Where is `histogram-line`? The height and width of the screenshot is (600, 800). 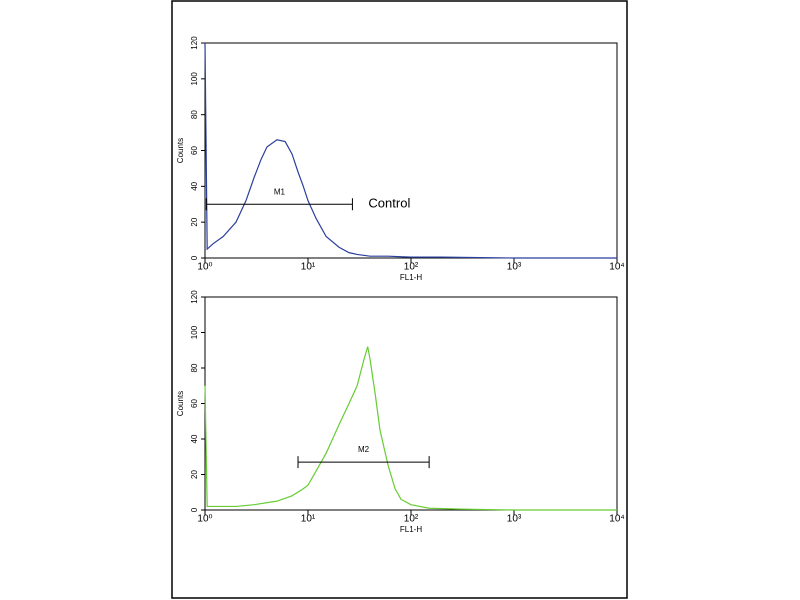 histogram-line is located at coordinates (410, 428).